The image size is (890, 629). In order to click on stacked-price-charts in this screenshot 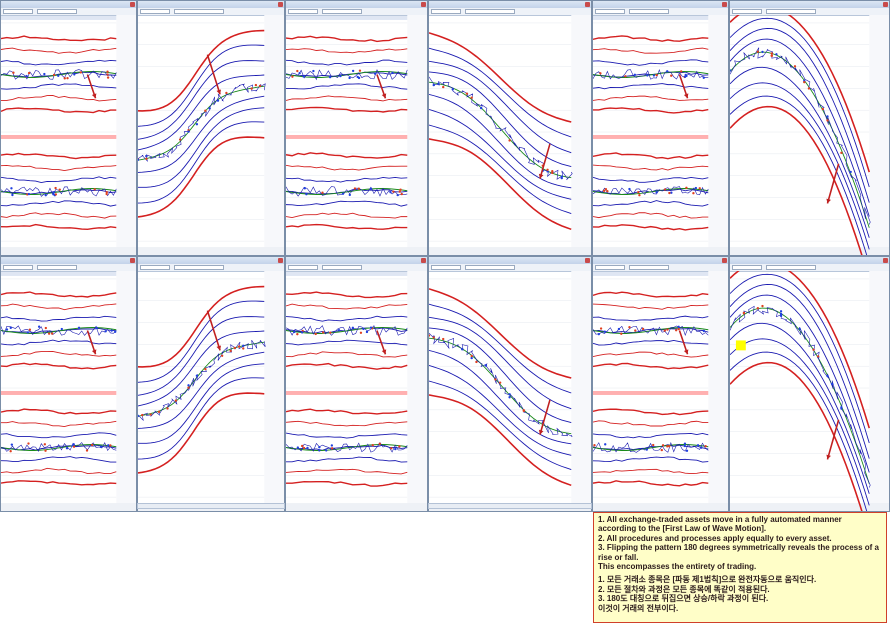, I will do `click(356, 135)`.